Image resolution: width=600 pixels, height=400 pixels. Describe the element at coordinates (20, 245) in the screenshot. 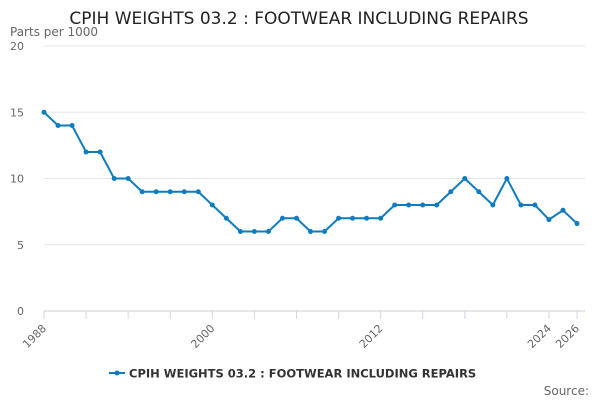

I see `y-tick-label: 5` at that location.